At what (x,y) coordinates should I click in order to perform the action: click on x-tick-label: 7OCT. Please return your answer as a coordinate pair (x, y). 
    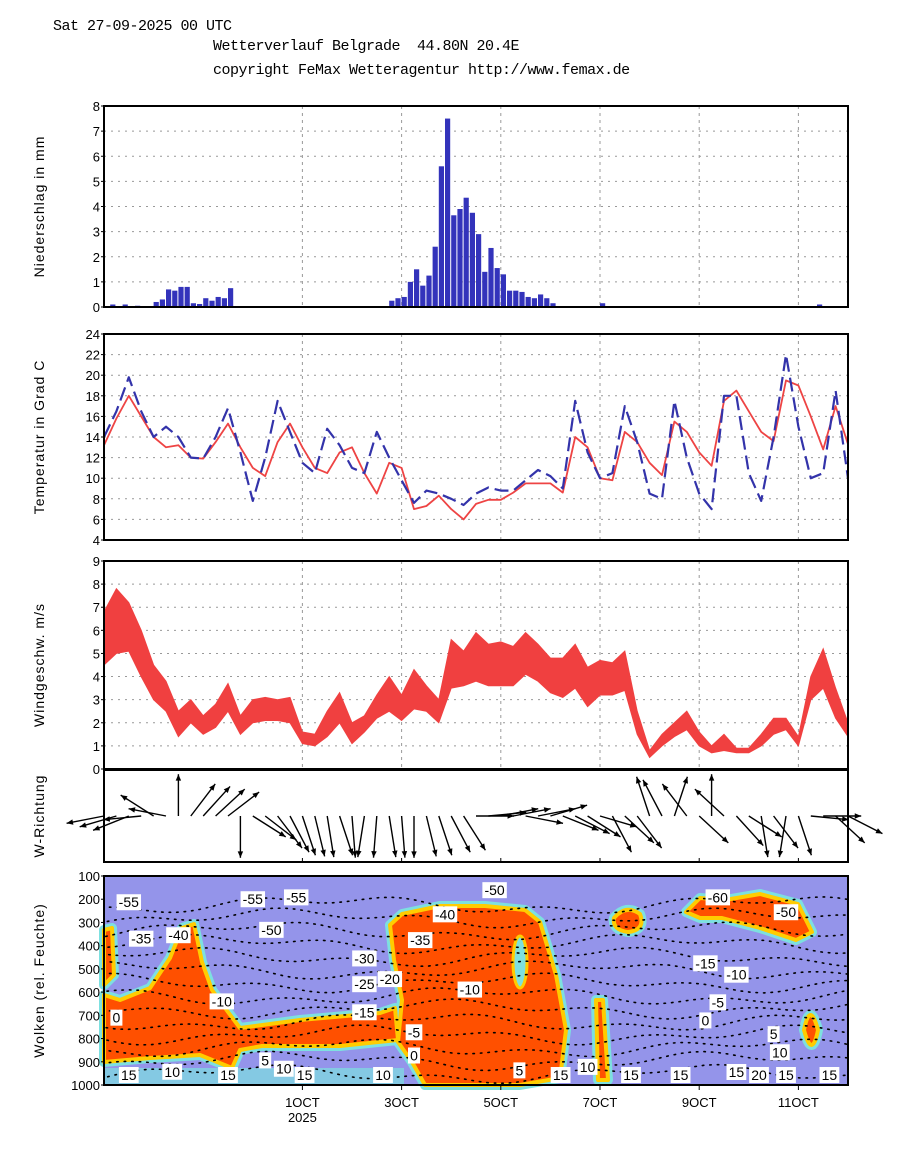
    Looking at the image, I should click on (600, 1102).